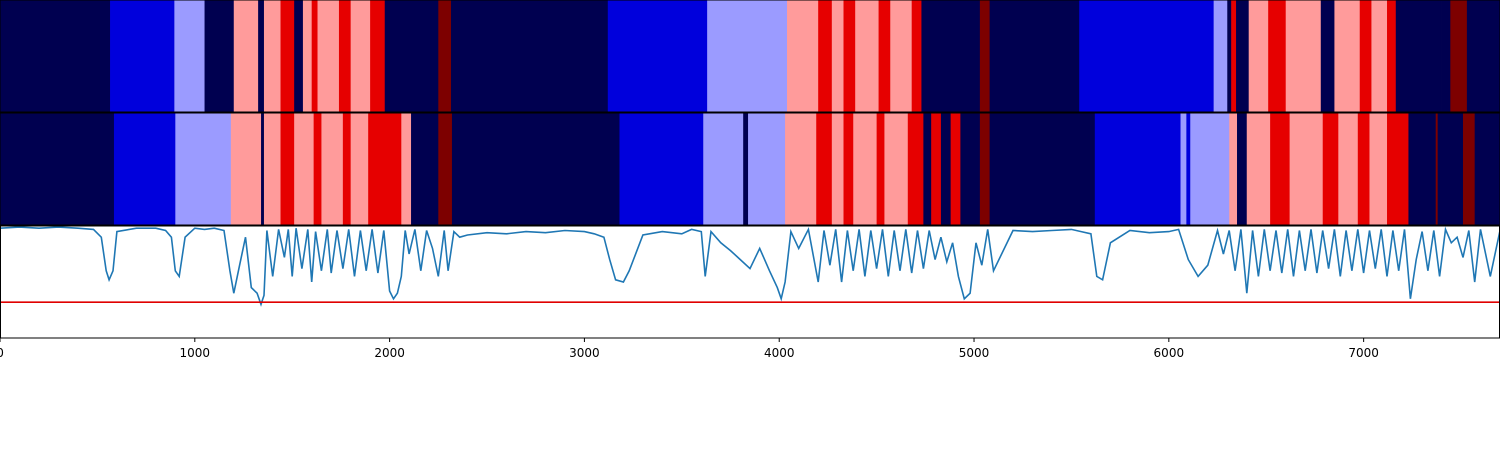  I want to click on x-tick-label-3: 3000, so click(584, 353).